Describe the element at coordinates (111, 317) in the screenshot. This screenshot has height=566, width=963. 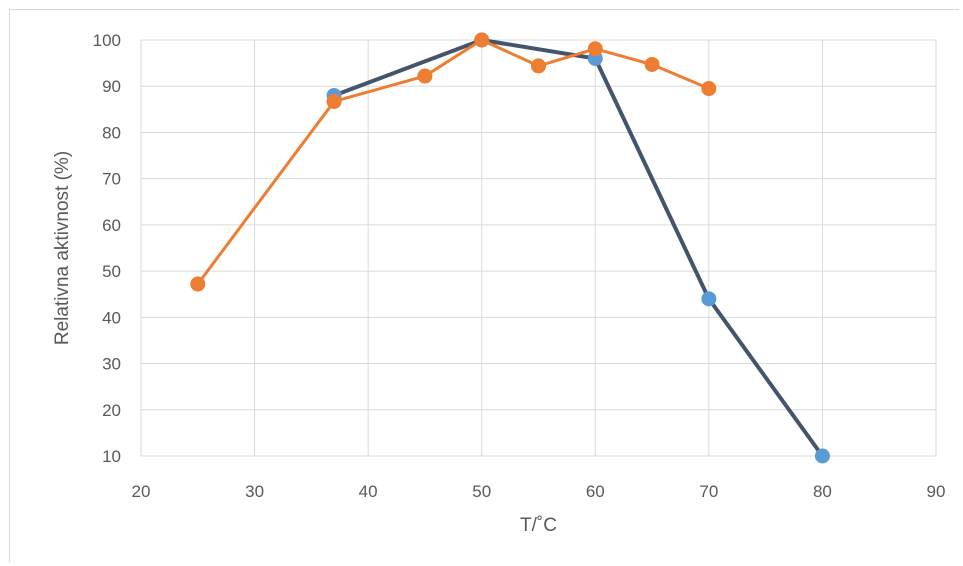
I see `y-tick-label: 40` at that location.